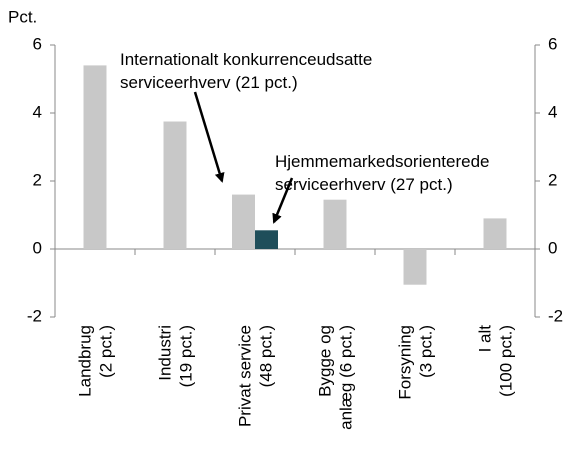 Image resolution: width=575 pixels, height=451 pixels. What do you see at coordinates (404, 362) in the screenshot?
I see `x-tick-label: Forsyning` at bounding box center [404, 362].